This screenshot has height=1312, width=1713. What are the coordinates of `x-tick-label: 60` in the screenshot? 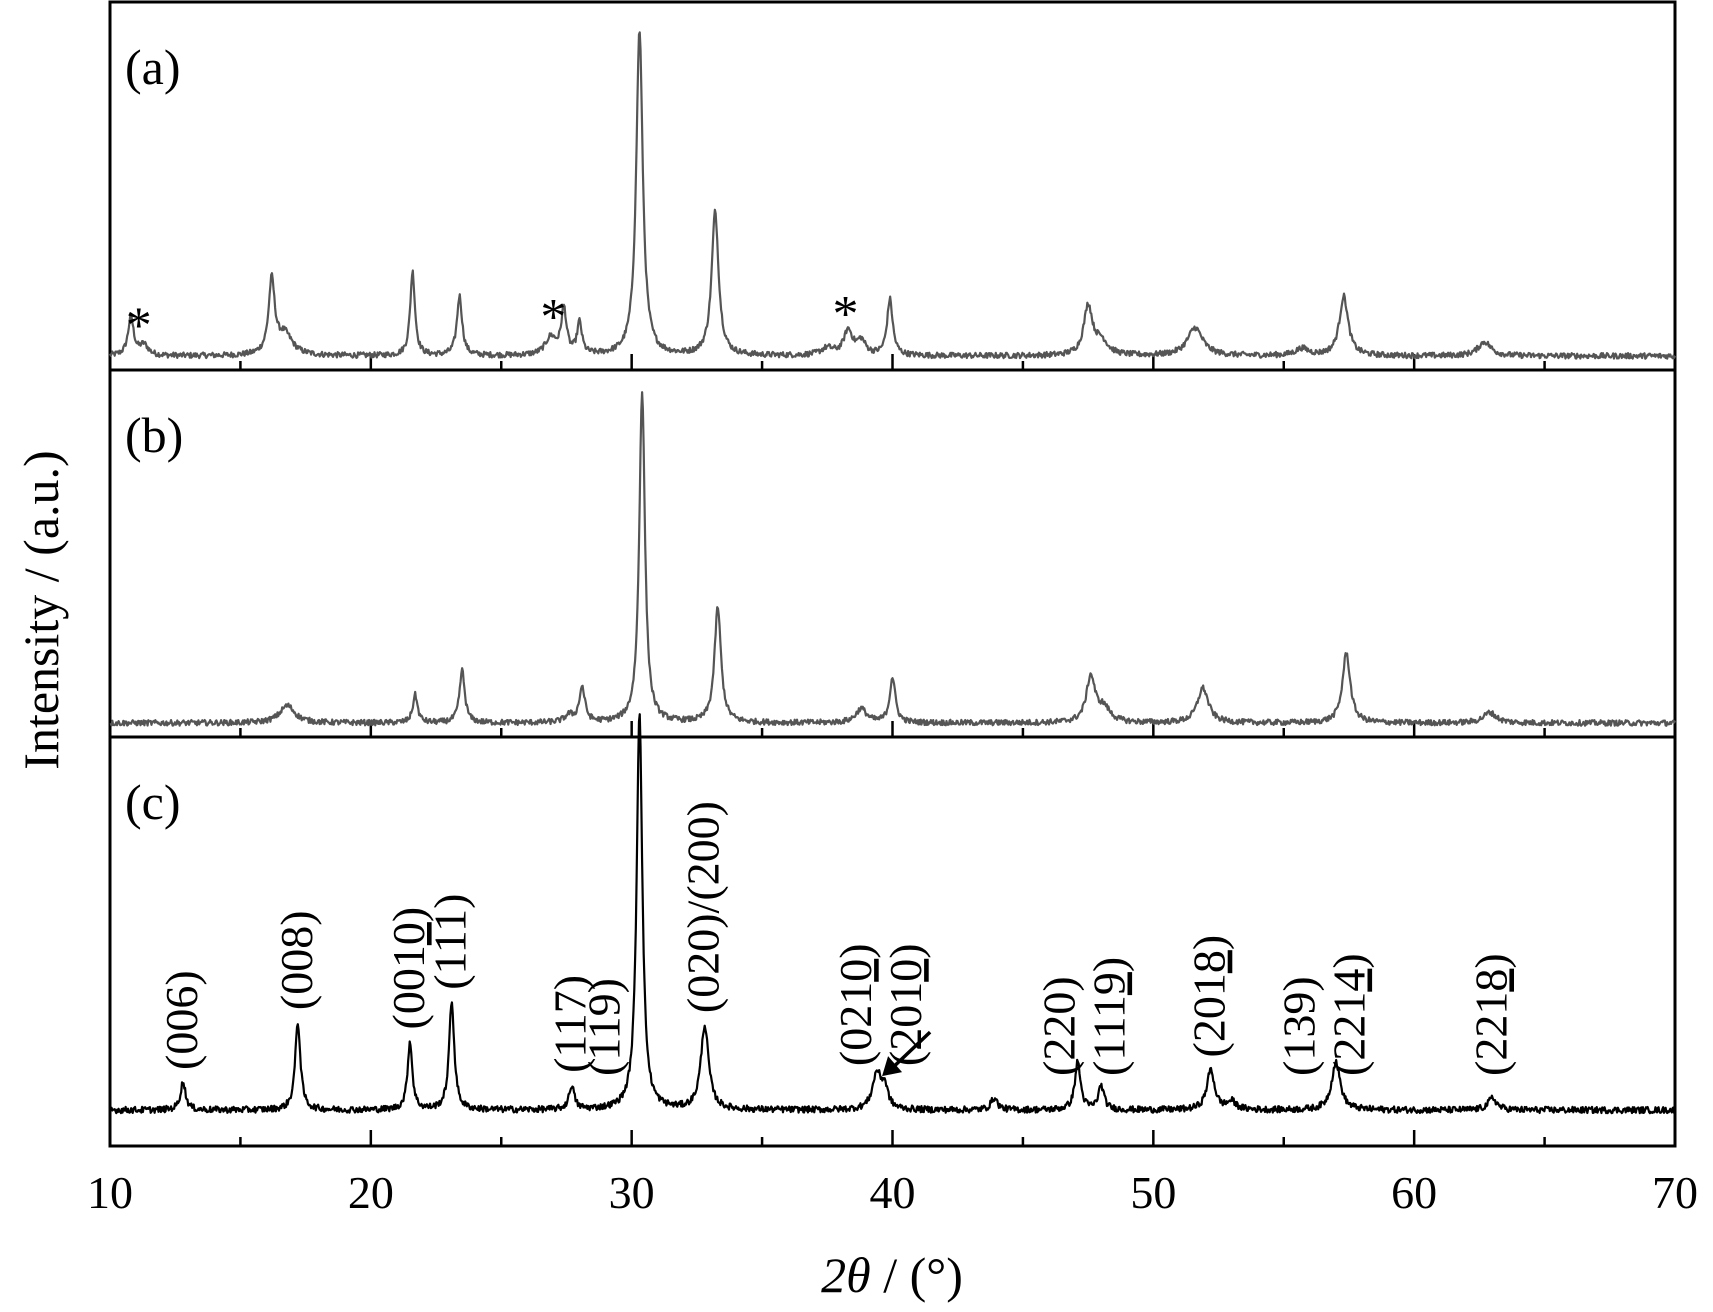 It's located at (1414, 1192).